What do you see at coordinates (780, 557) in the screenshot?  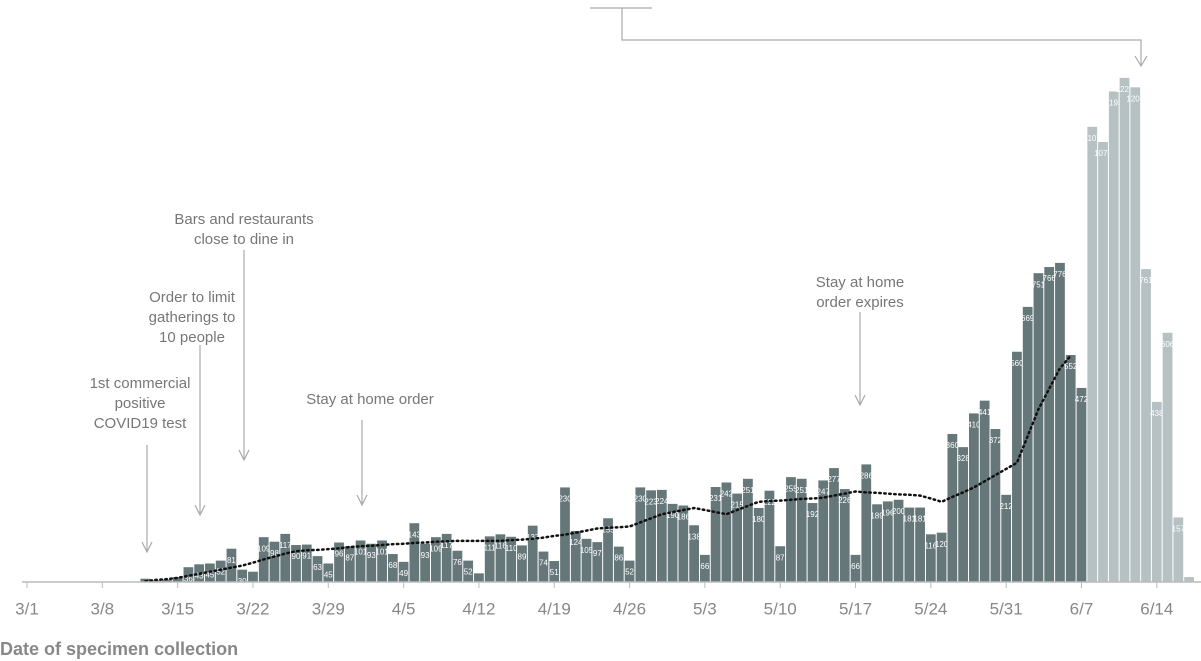 I see `value-label: 87` at bounding box center [780, 557].